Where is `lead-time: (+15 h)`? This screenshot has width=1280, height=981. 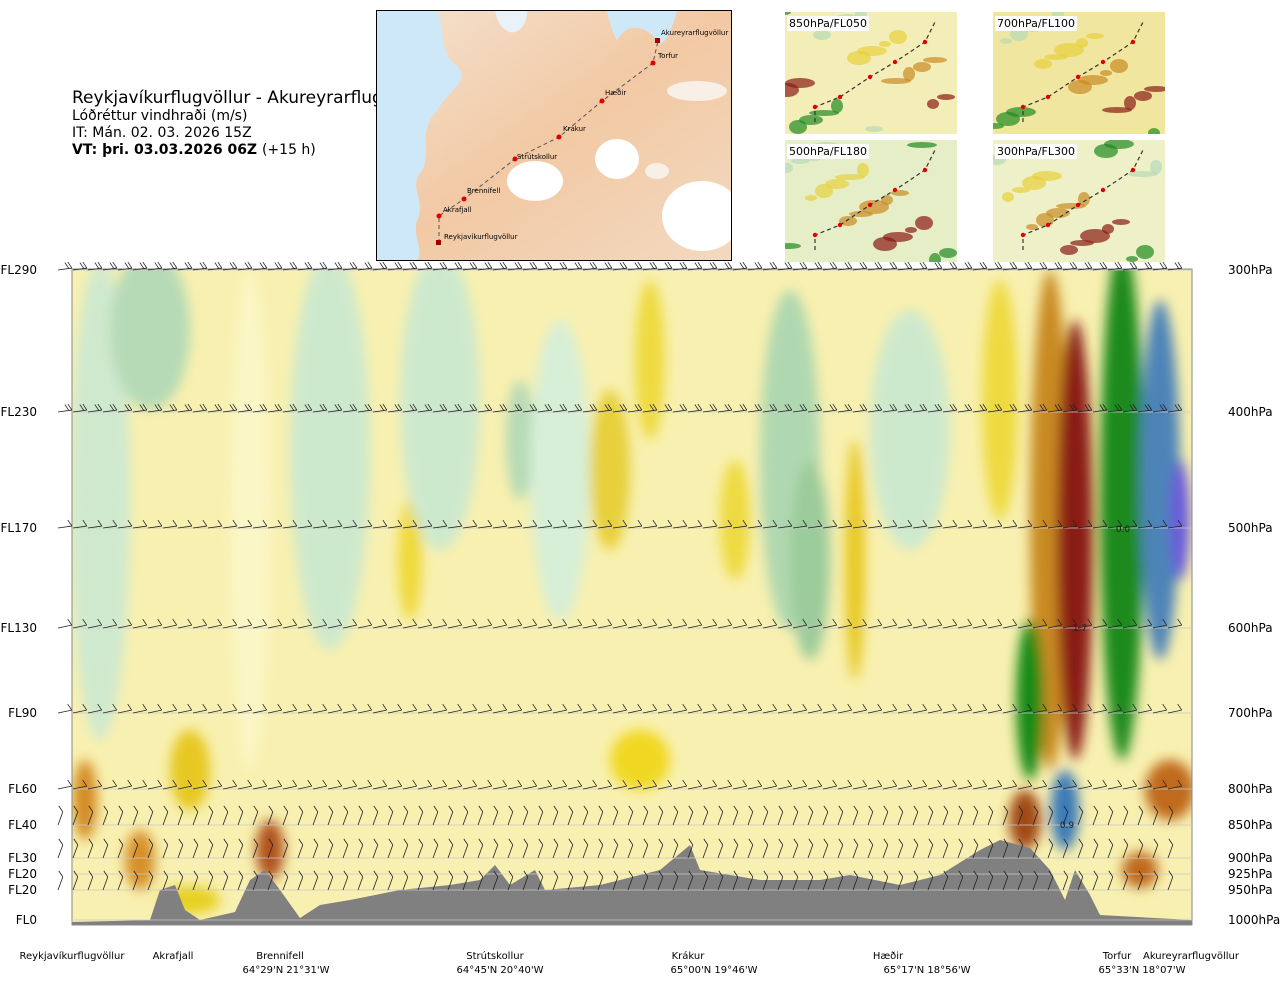 lead-time: (+15 h) is located at coordinates (288, 150).